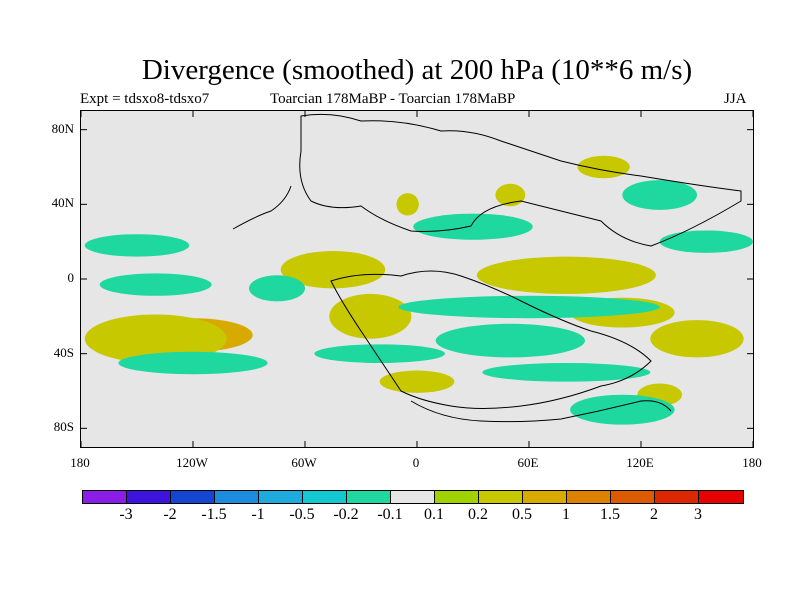  What do you see at coordinates (735, 99) in the screenshot?
I see `season-label: JJA` at bounding box center [735, 99].